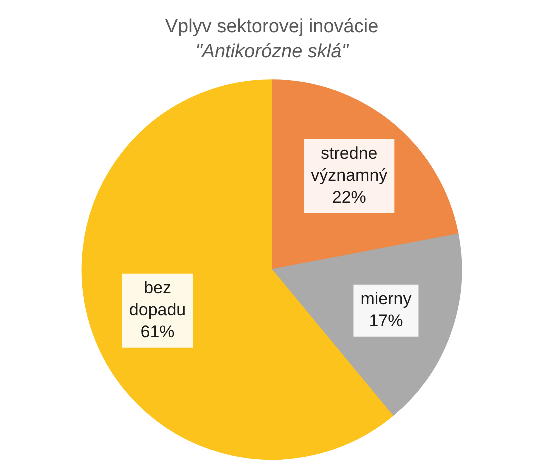 This screenshot has height=472, width=544. What do you see at coordinates (349, 197) in the screenshot?
I see `data-label: 22%` at bounding box center [349, 197].